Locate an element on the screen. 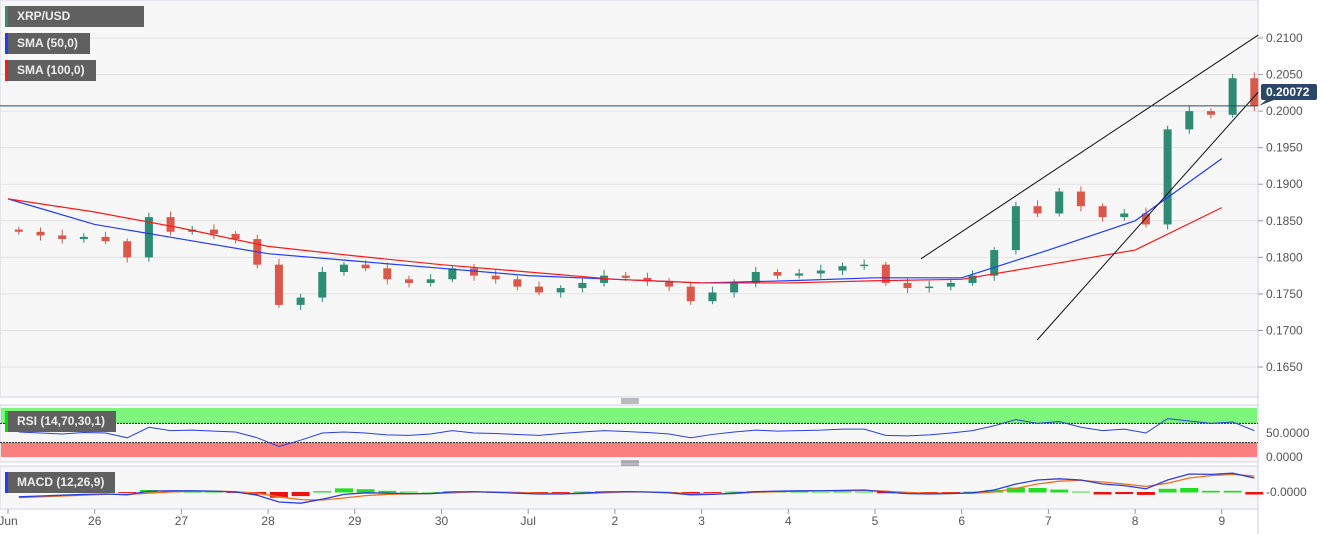 This screenshot has width=1331, height=534. x-tick-label: 3 is located at coordinates (701, 521).